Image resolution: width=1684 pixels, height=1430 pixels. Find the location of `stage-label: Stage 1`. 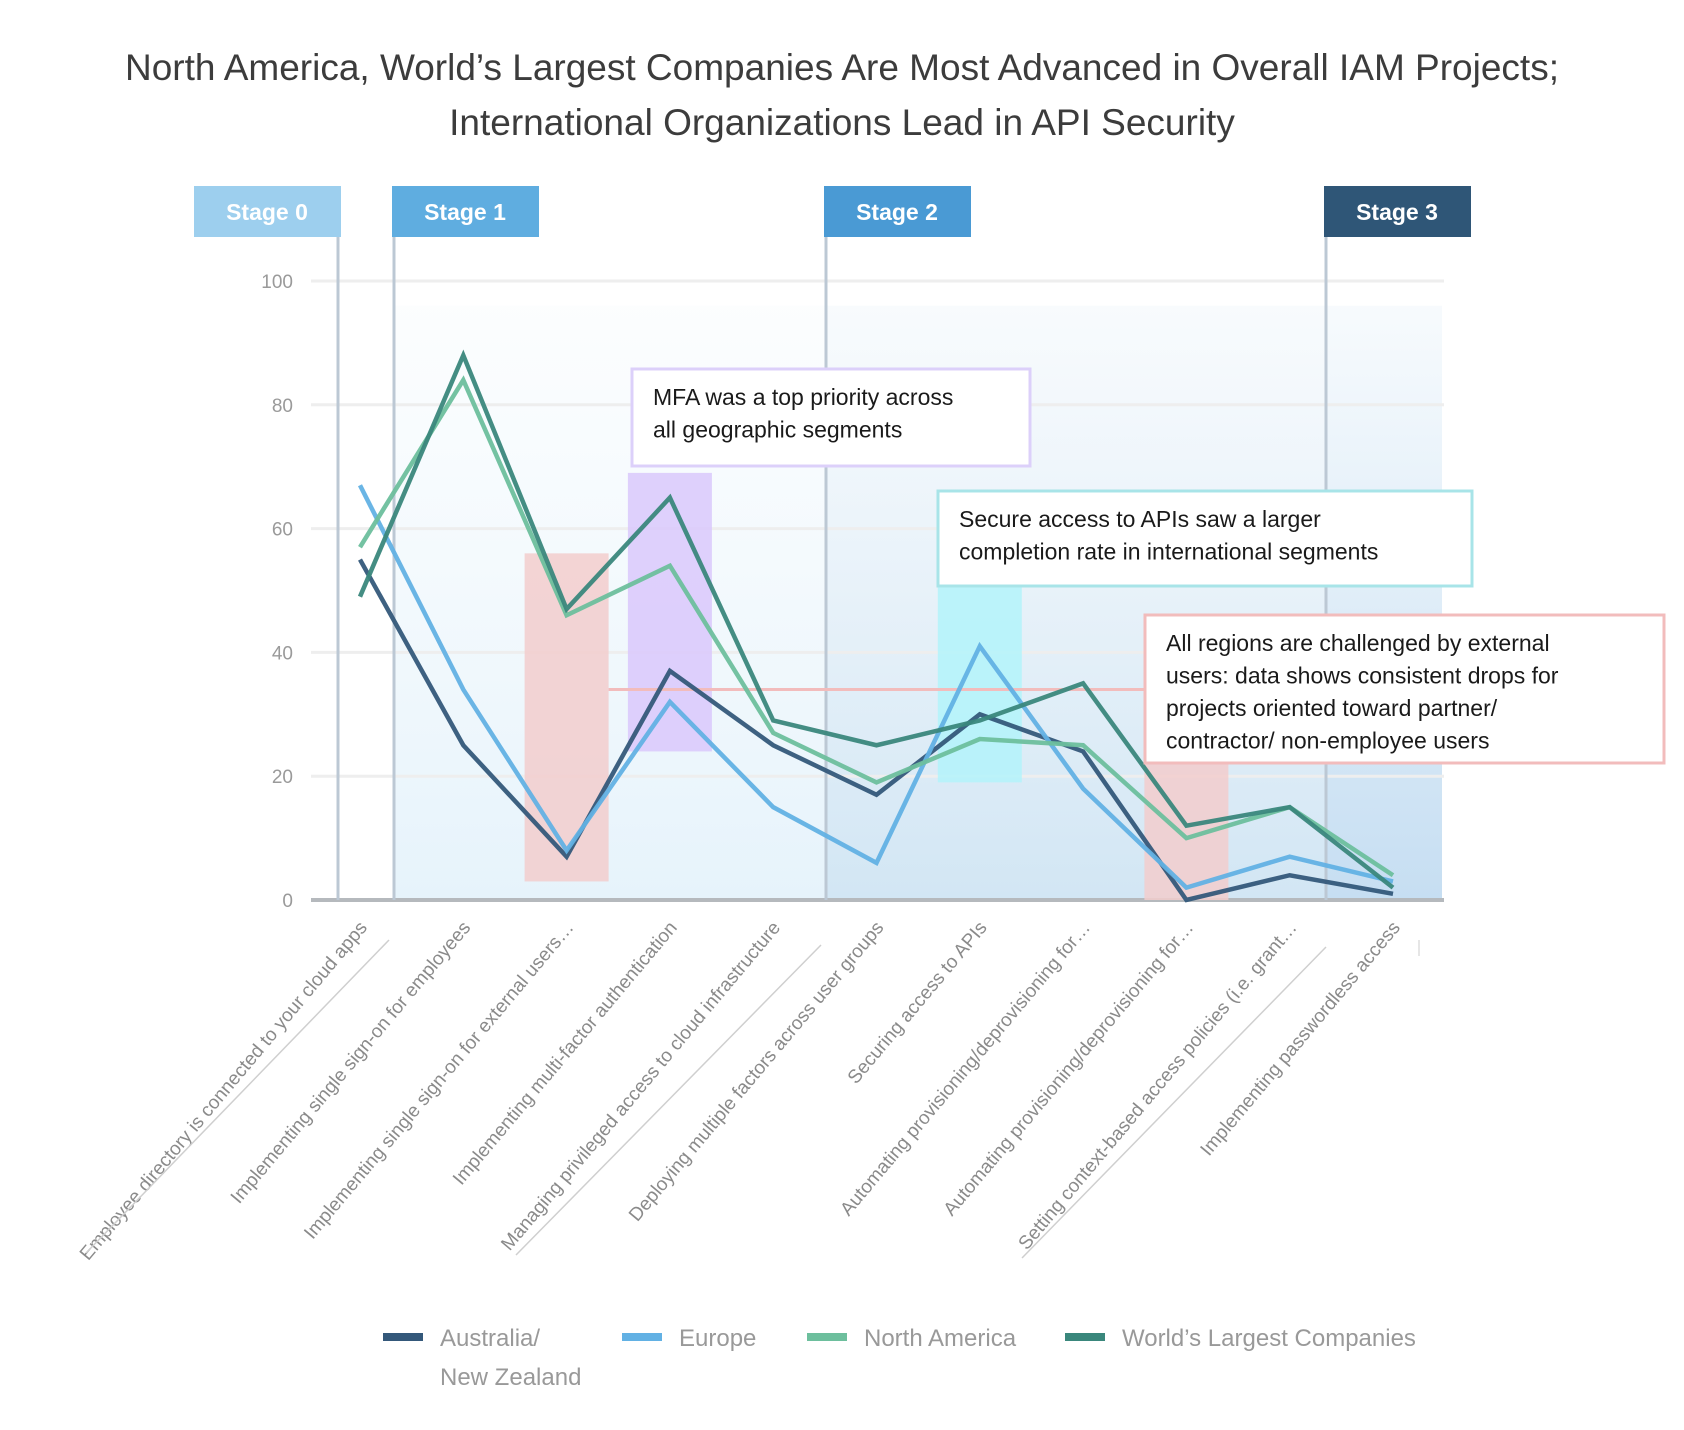

stage-label: Stage 1 is located at coordinates (465, 212).